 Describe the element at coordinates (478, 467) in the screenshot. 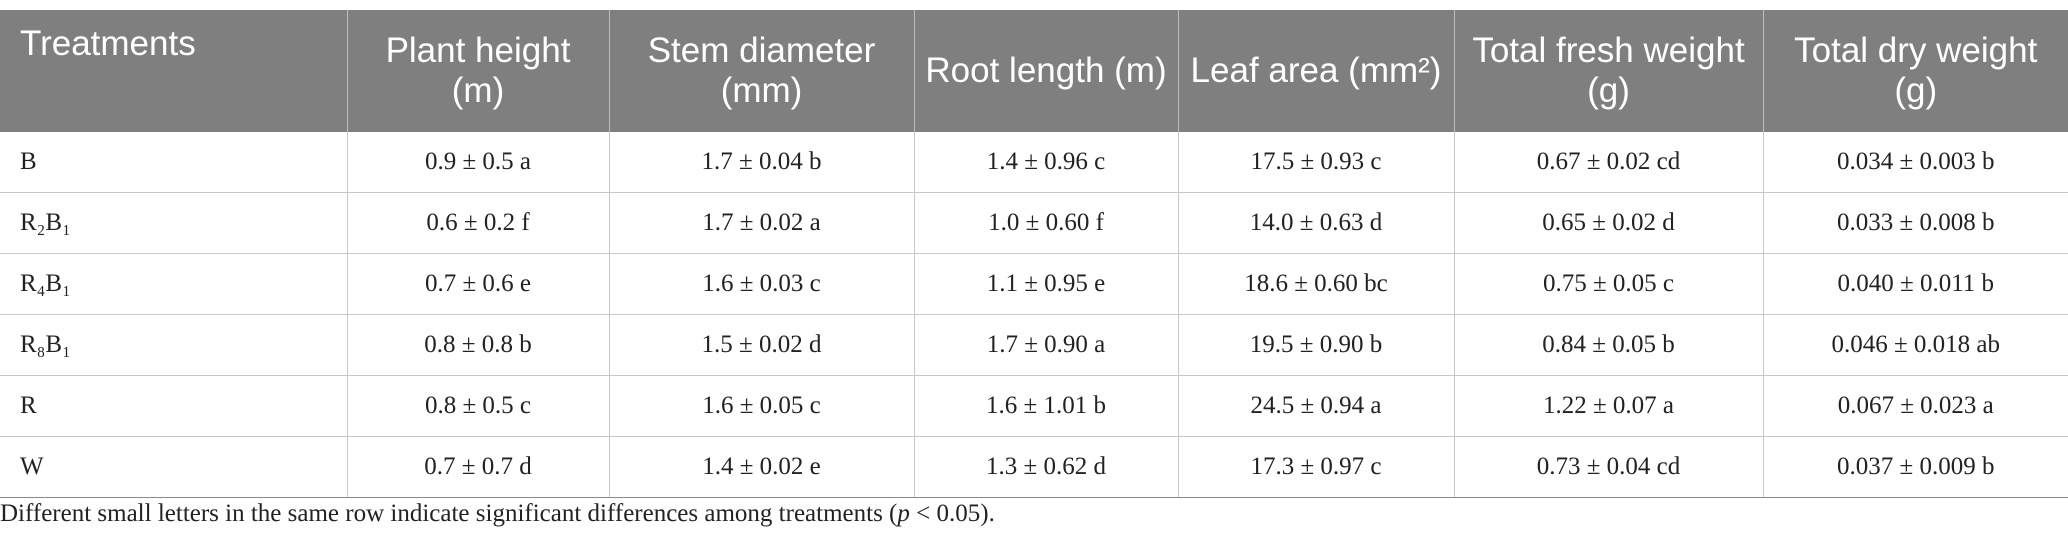

I see `cell: 0.7 ± 0.7 d` at that location.